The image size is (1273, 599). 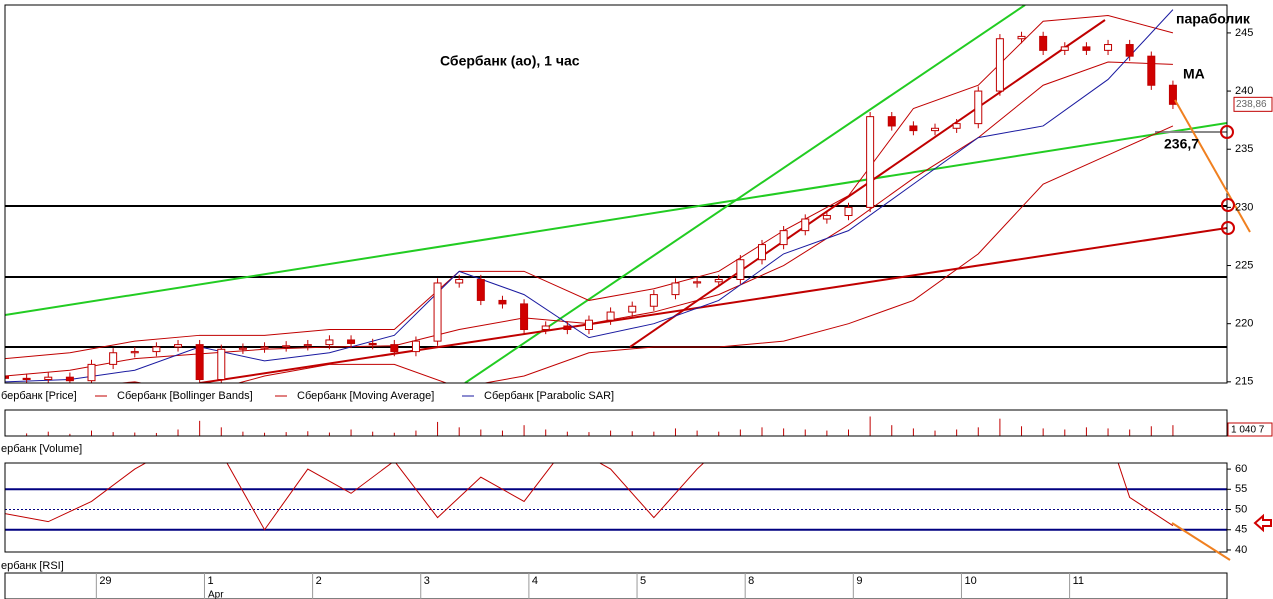 What do you see at coordinates (859, 581) in the screenshot?
I see `x-tick-label: 9` at bounding box center [859, 581].